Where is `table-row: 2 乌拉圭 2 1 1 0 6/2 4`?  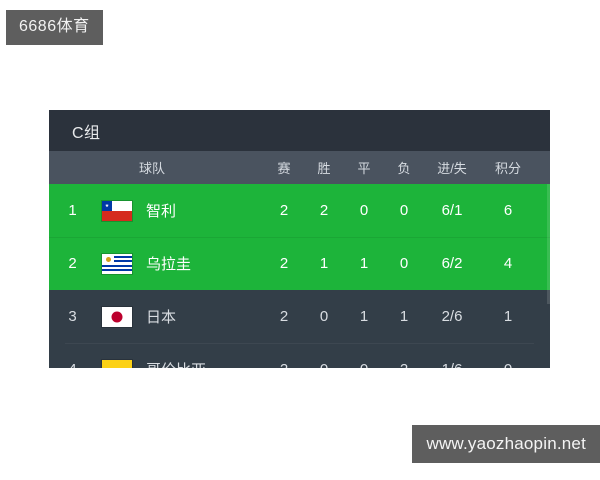
table-row: 2 乌拉圭 2 1 1 0 6/2 4 is located at coordinates (299, 263).